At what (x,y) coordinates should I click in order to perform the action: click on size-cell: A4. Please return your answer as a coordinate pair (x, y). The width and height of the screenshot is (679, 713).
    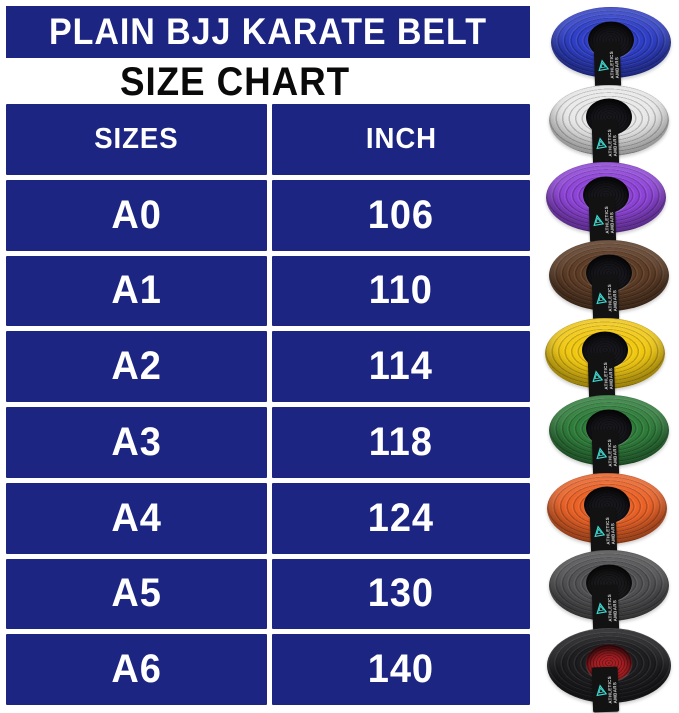
    Looking at the image, I should click on (137, 518).